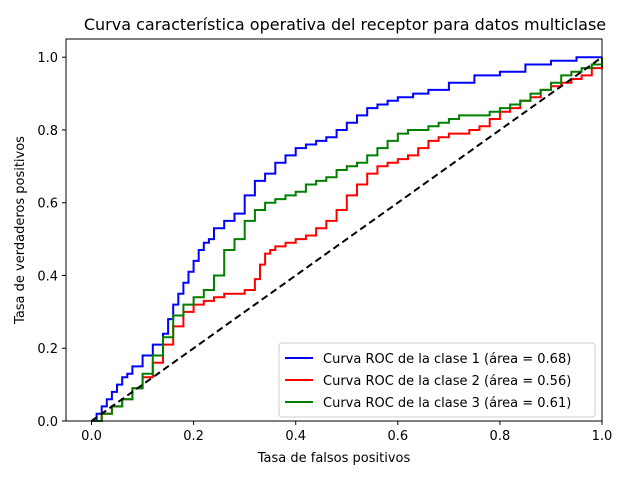 This screenshot has height=480, width=640. I want to click on x-tick-label: 0.8, so click(500, 436).